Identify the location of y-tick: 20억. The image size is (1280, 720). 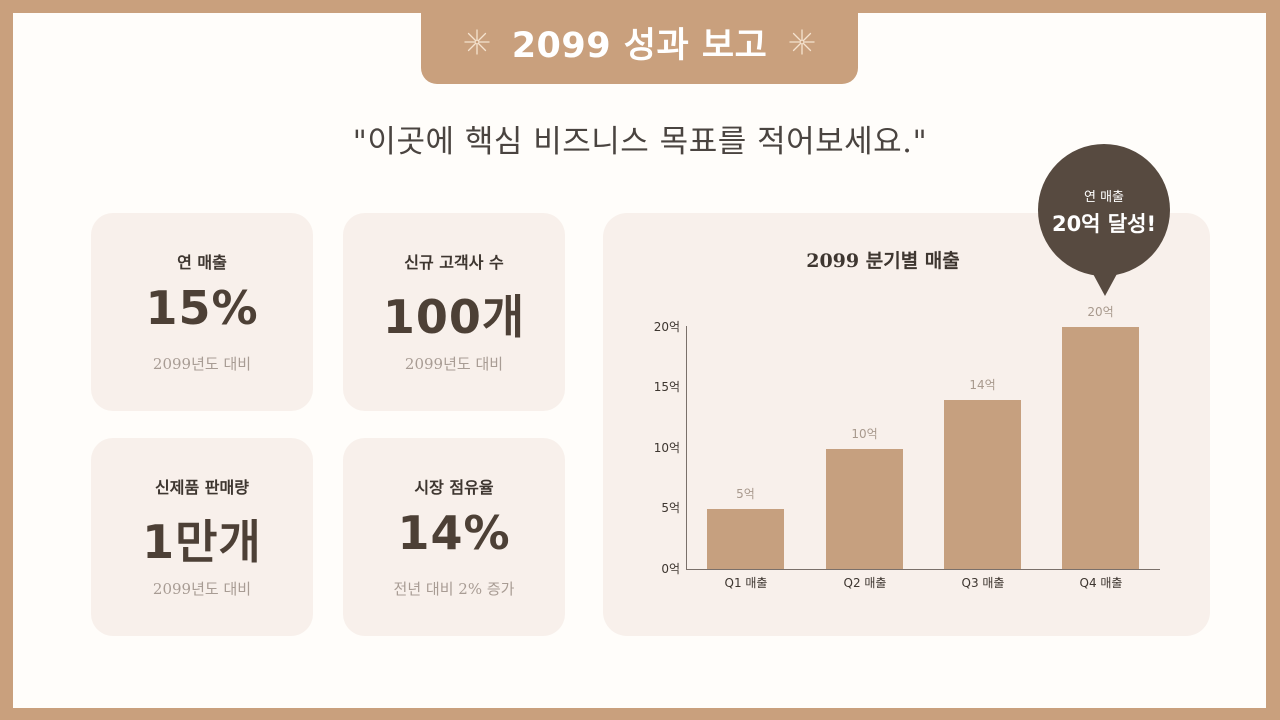
(666, 327).